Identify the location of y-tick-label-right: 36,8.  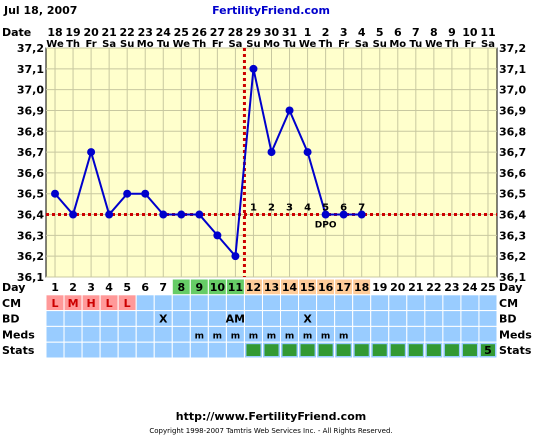
(512, 131).